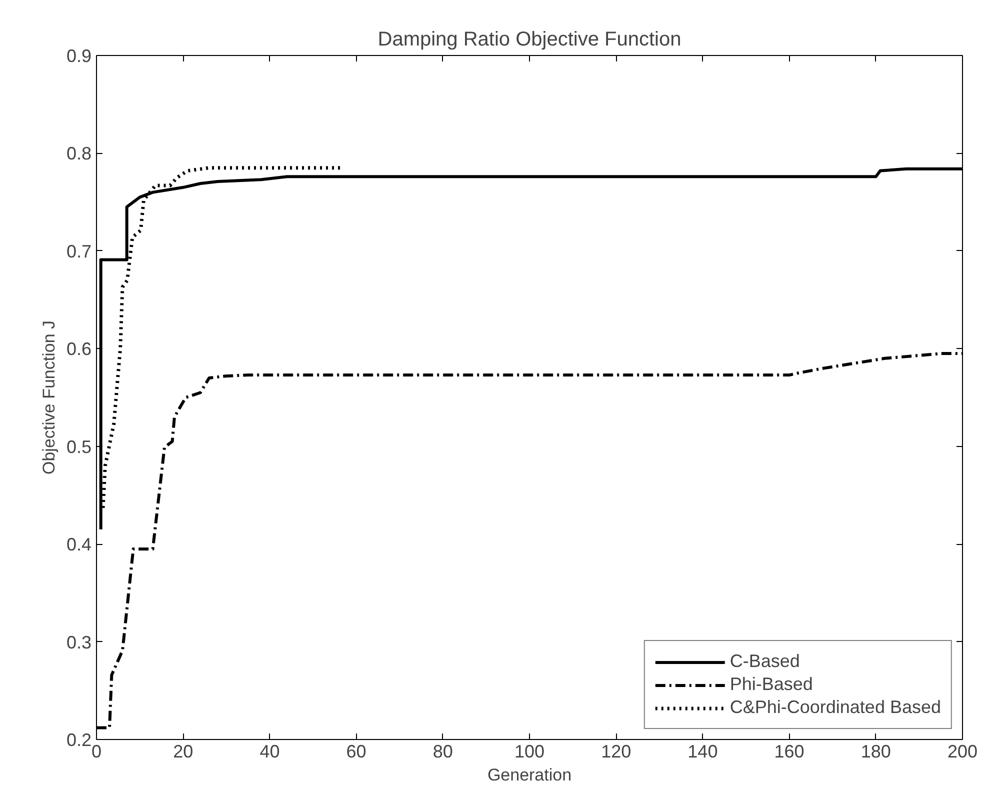 The width and height of the screenshot is (990, 809). Describe the element at coordinates (48, 397) in the screenshot. I see `y-axis-title: Objective Function J` at that location.